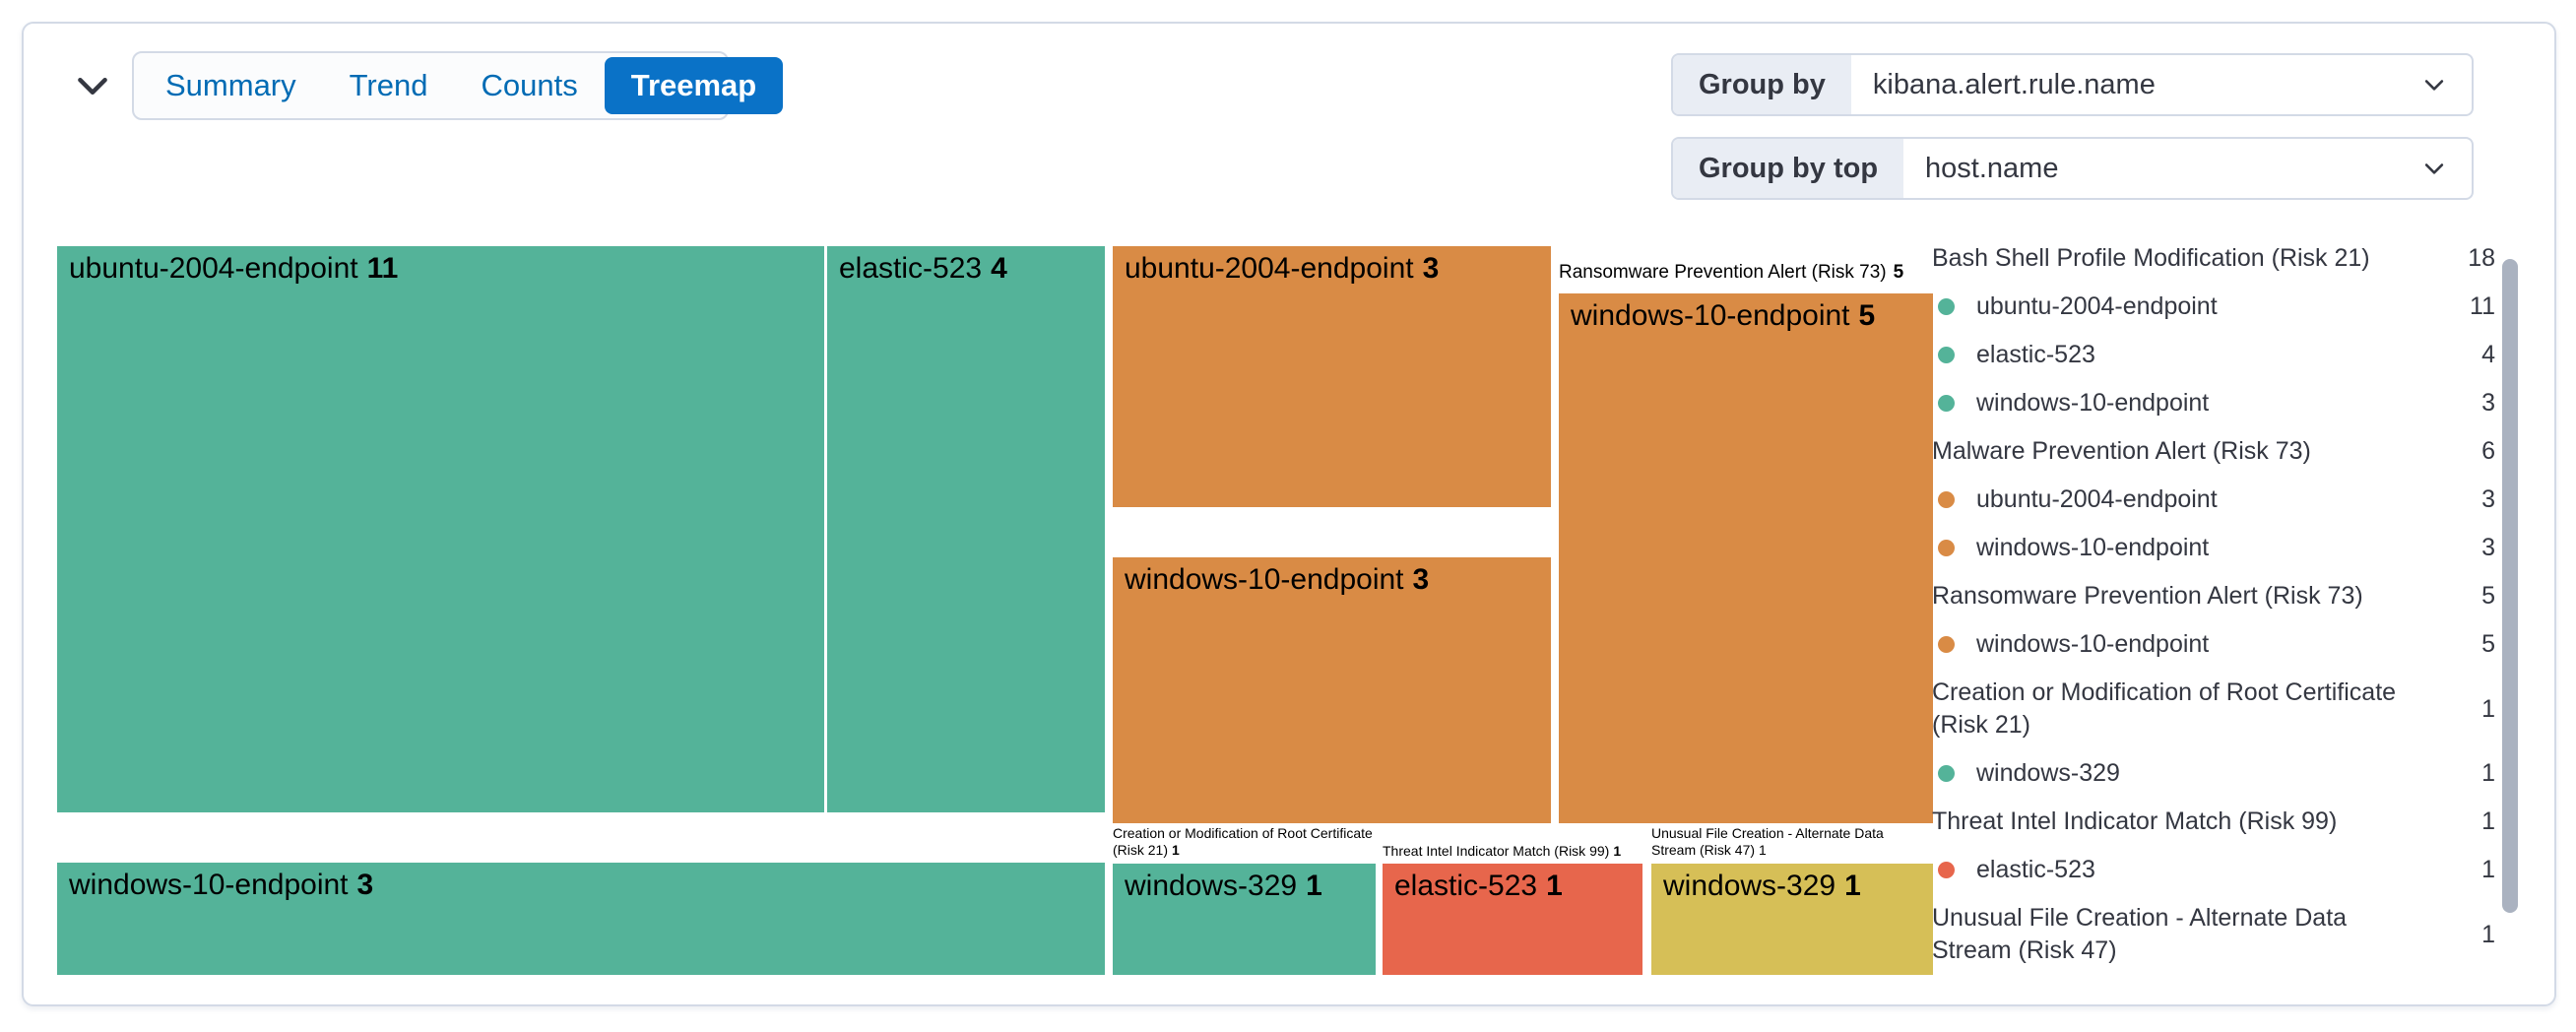  Describe the element at coordinates (1898, 272) in the screenshot. I see `section-count: 5` at that location.